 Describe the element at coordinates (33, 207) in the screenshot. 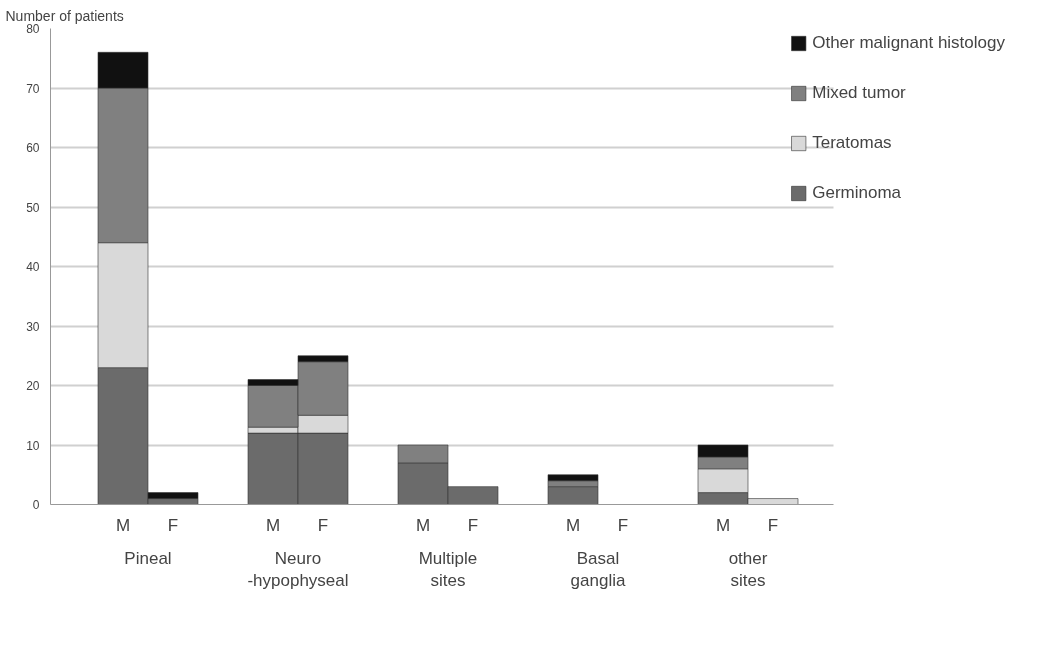

I see `y-tick-label: 50` at that location.